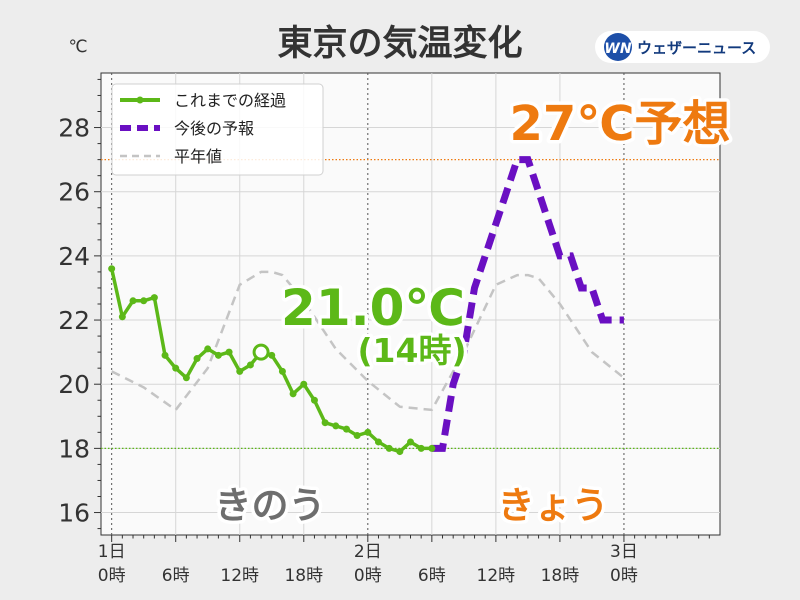 The height and width of the screenshot is (600, 800). What do you see at coordinates (74, 448) in the screenshot?
I see `y-tick-label: 18` at bounding box center [74, 448].